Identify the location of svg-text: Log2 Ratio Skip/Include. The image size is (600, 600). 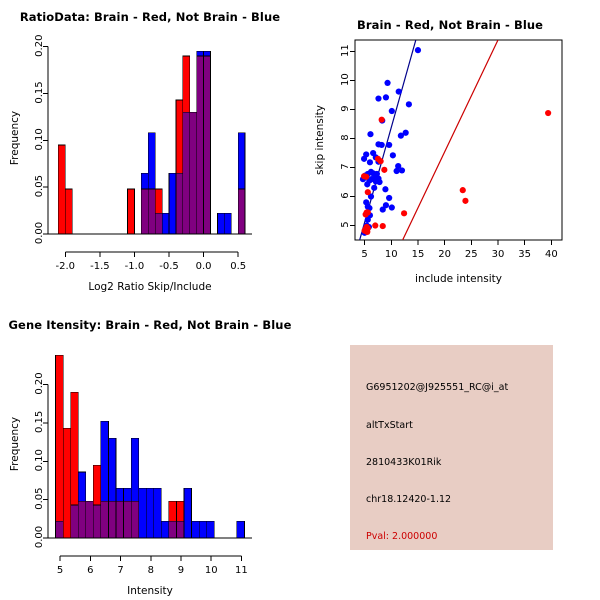
(149, 287).